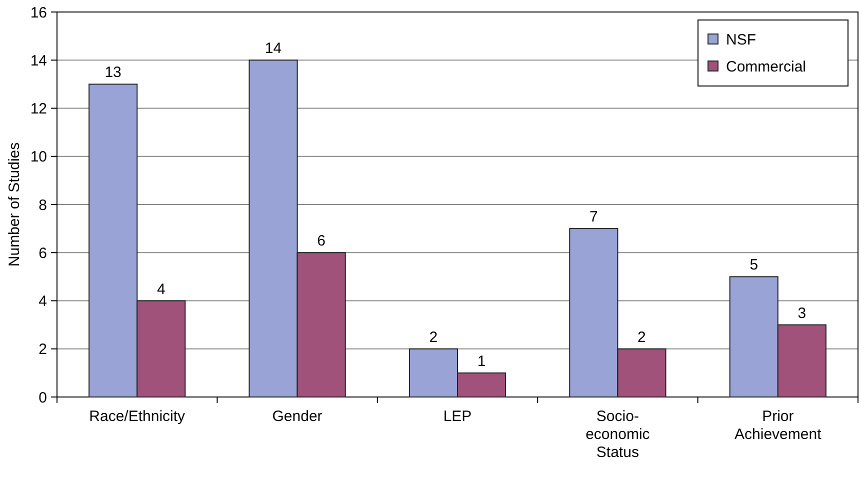 This screenshot has width=865, height=487. What do you see at coordinates (481, 361) in the screenshot?
I see `data-label: 1` at bounding box center [481, 361].